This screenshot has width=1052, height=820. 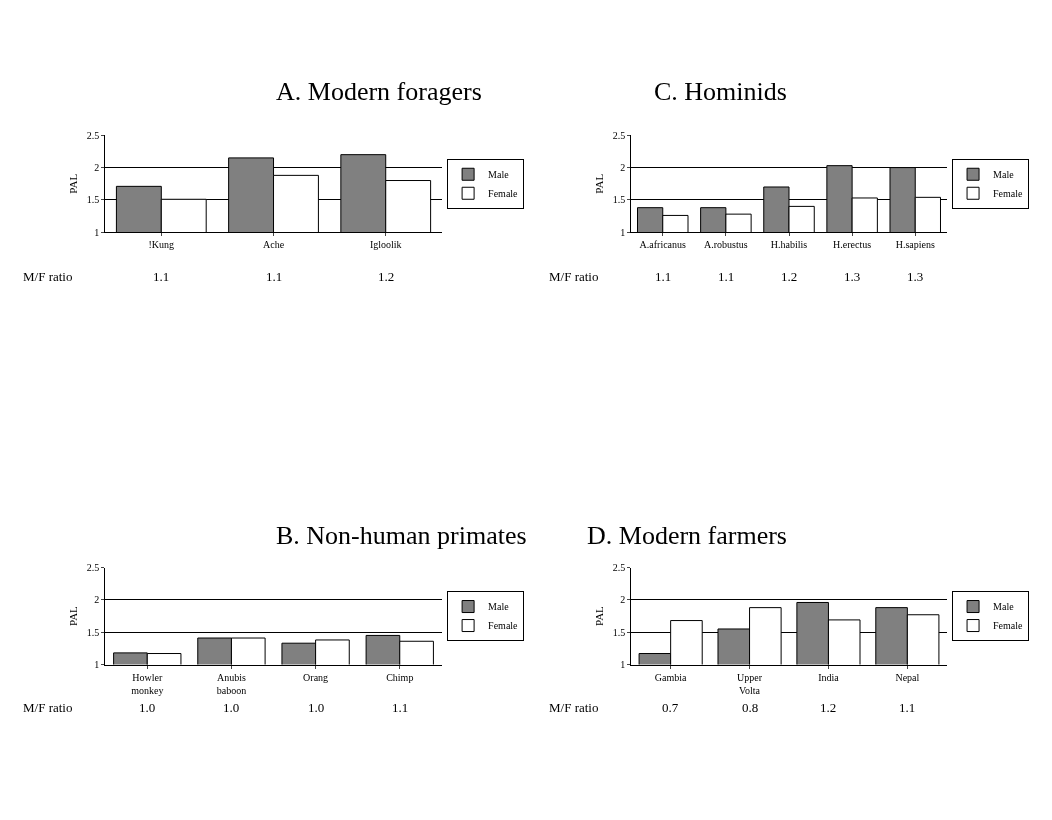 What do you see at coordinates (720, 91) in the screenshot?
I see `chart-title: C. Hominids` at bounding box center [720, 91].